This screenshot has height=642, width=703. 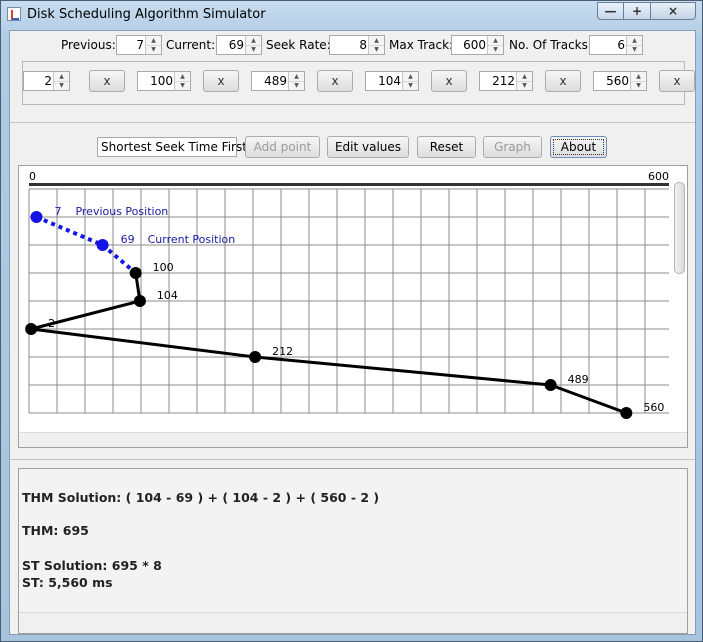 I want to click on track-spinner: 489 ▲ ▼, so click(x=278, y=81).